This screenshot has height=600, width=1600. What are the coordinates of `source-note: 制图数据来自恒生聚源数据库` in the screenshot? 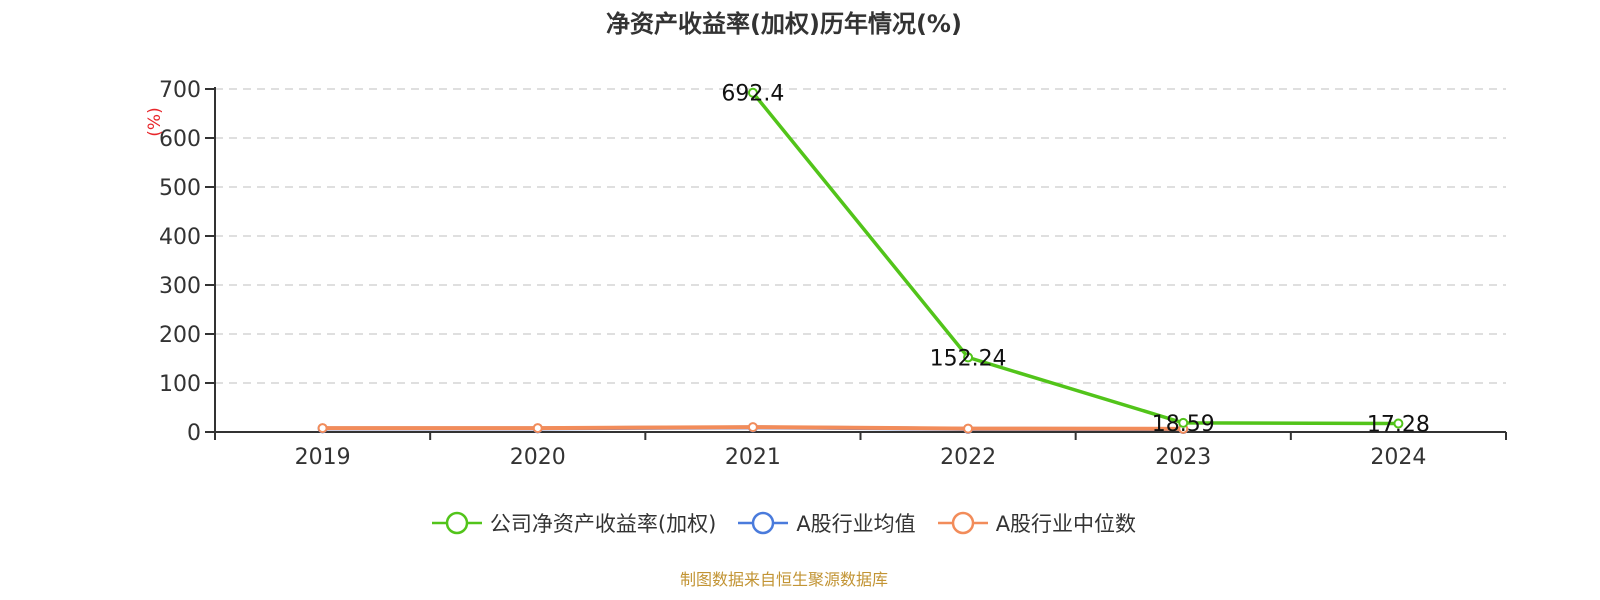 It's located at (783, 579).